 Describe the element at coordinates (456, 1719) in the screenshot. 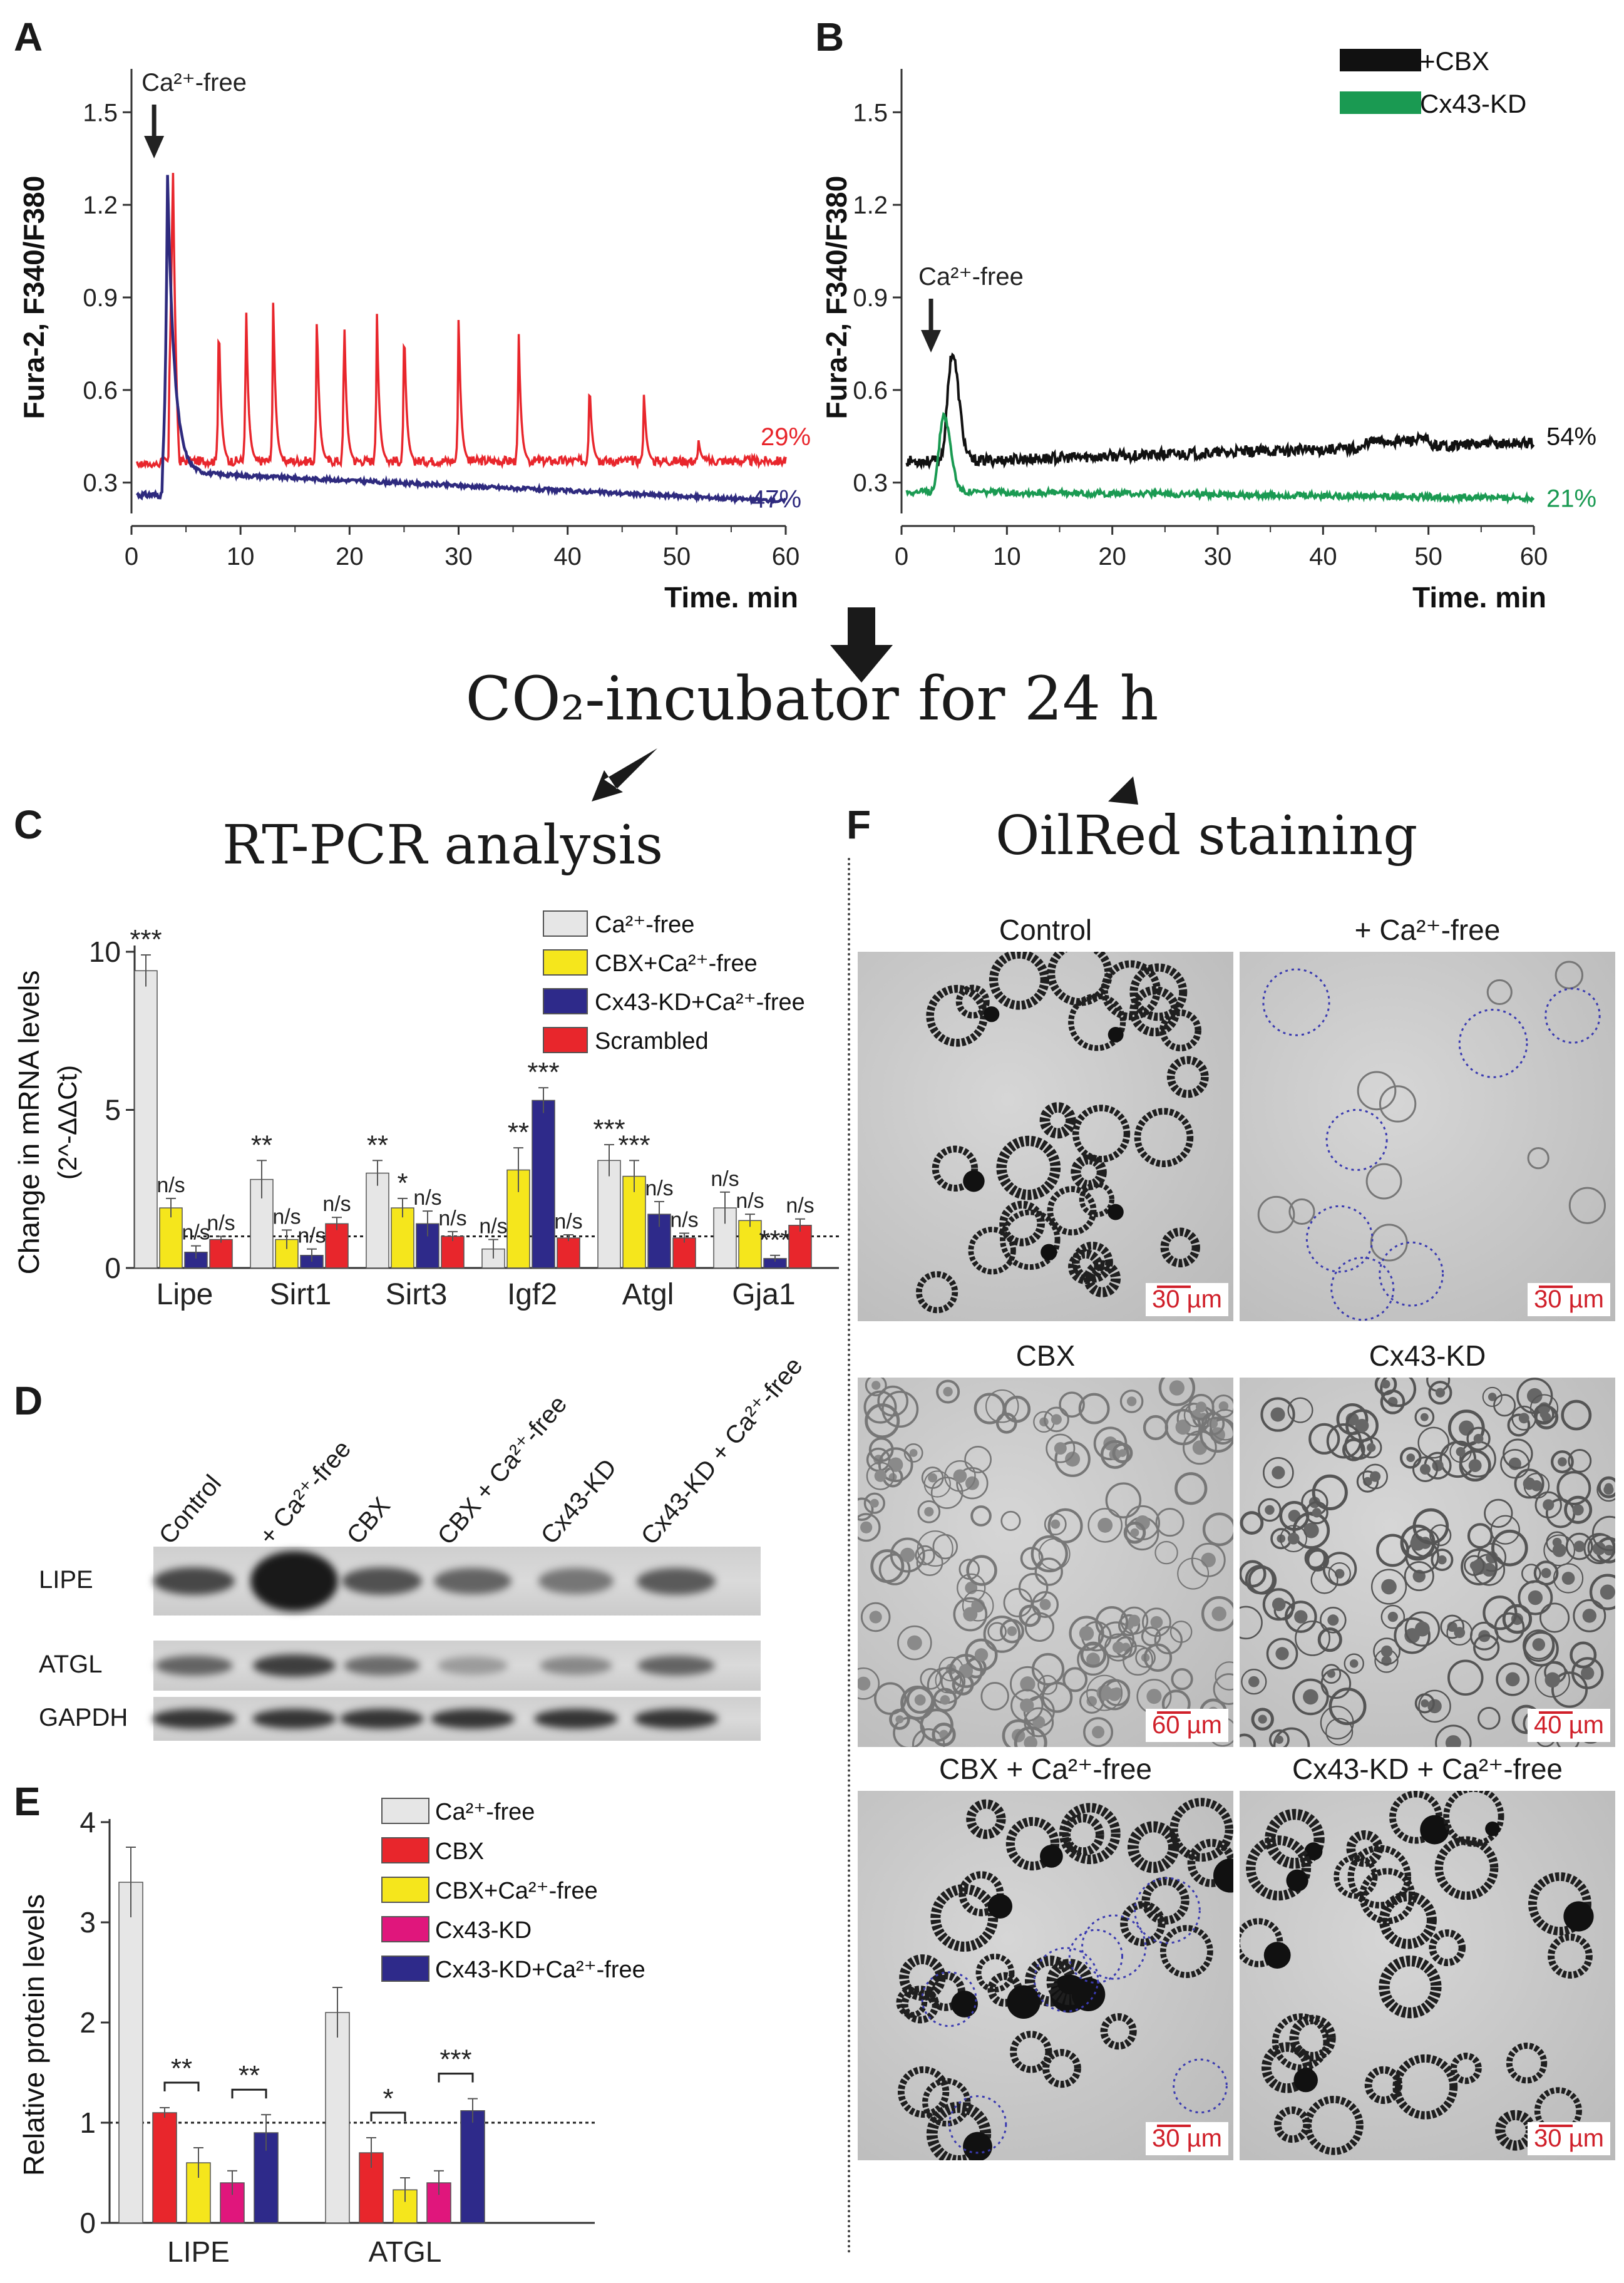

I see `blot-strip-gapdh` at that location.